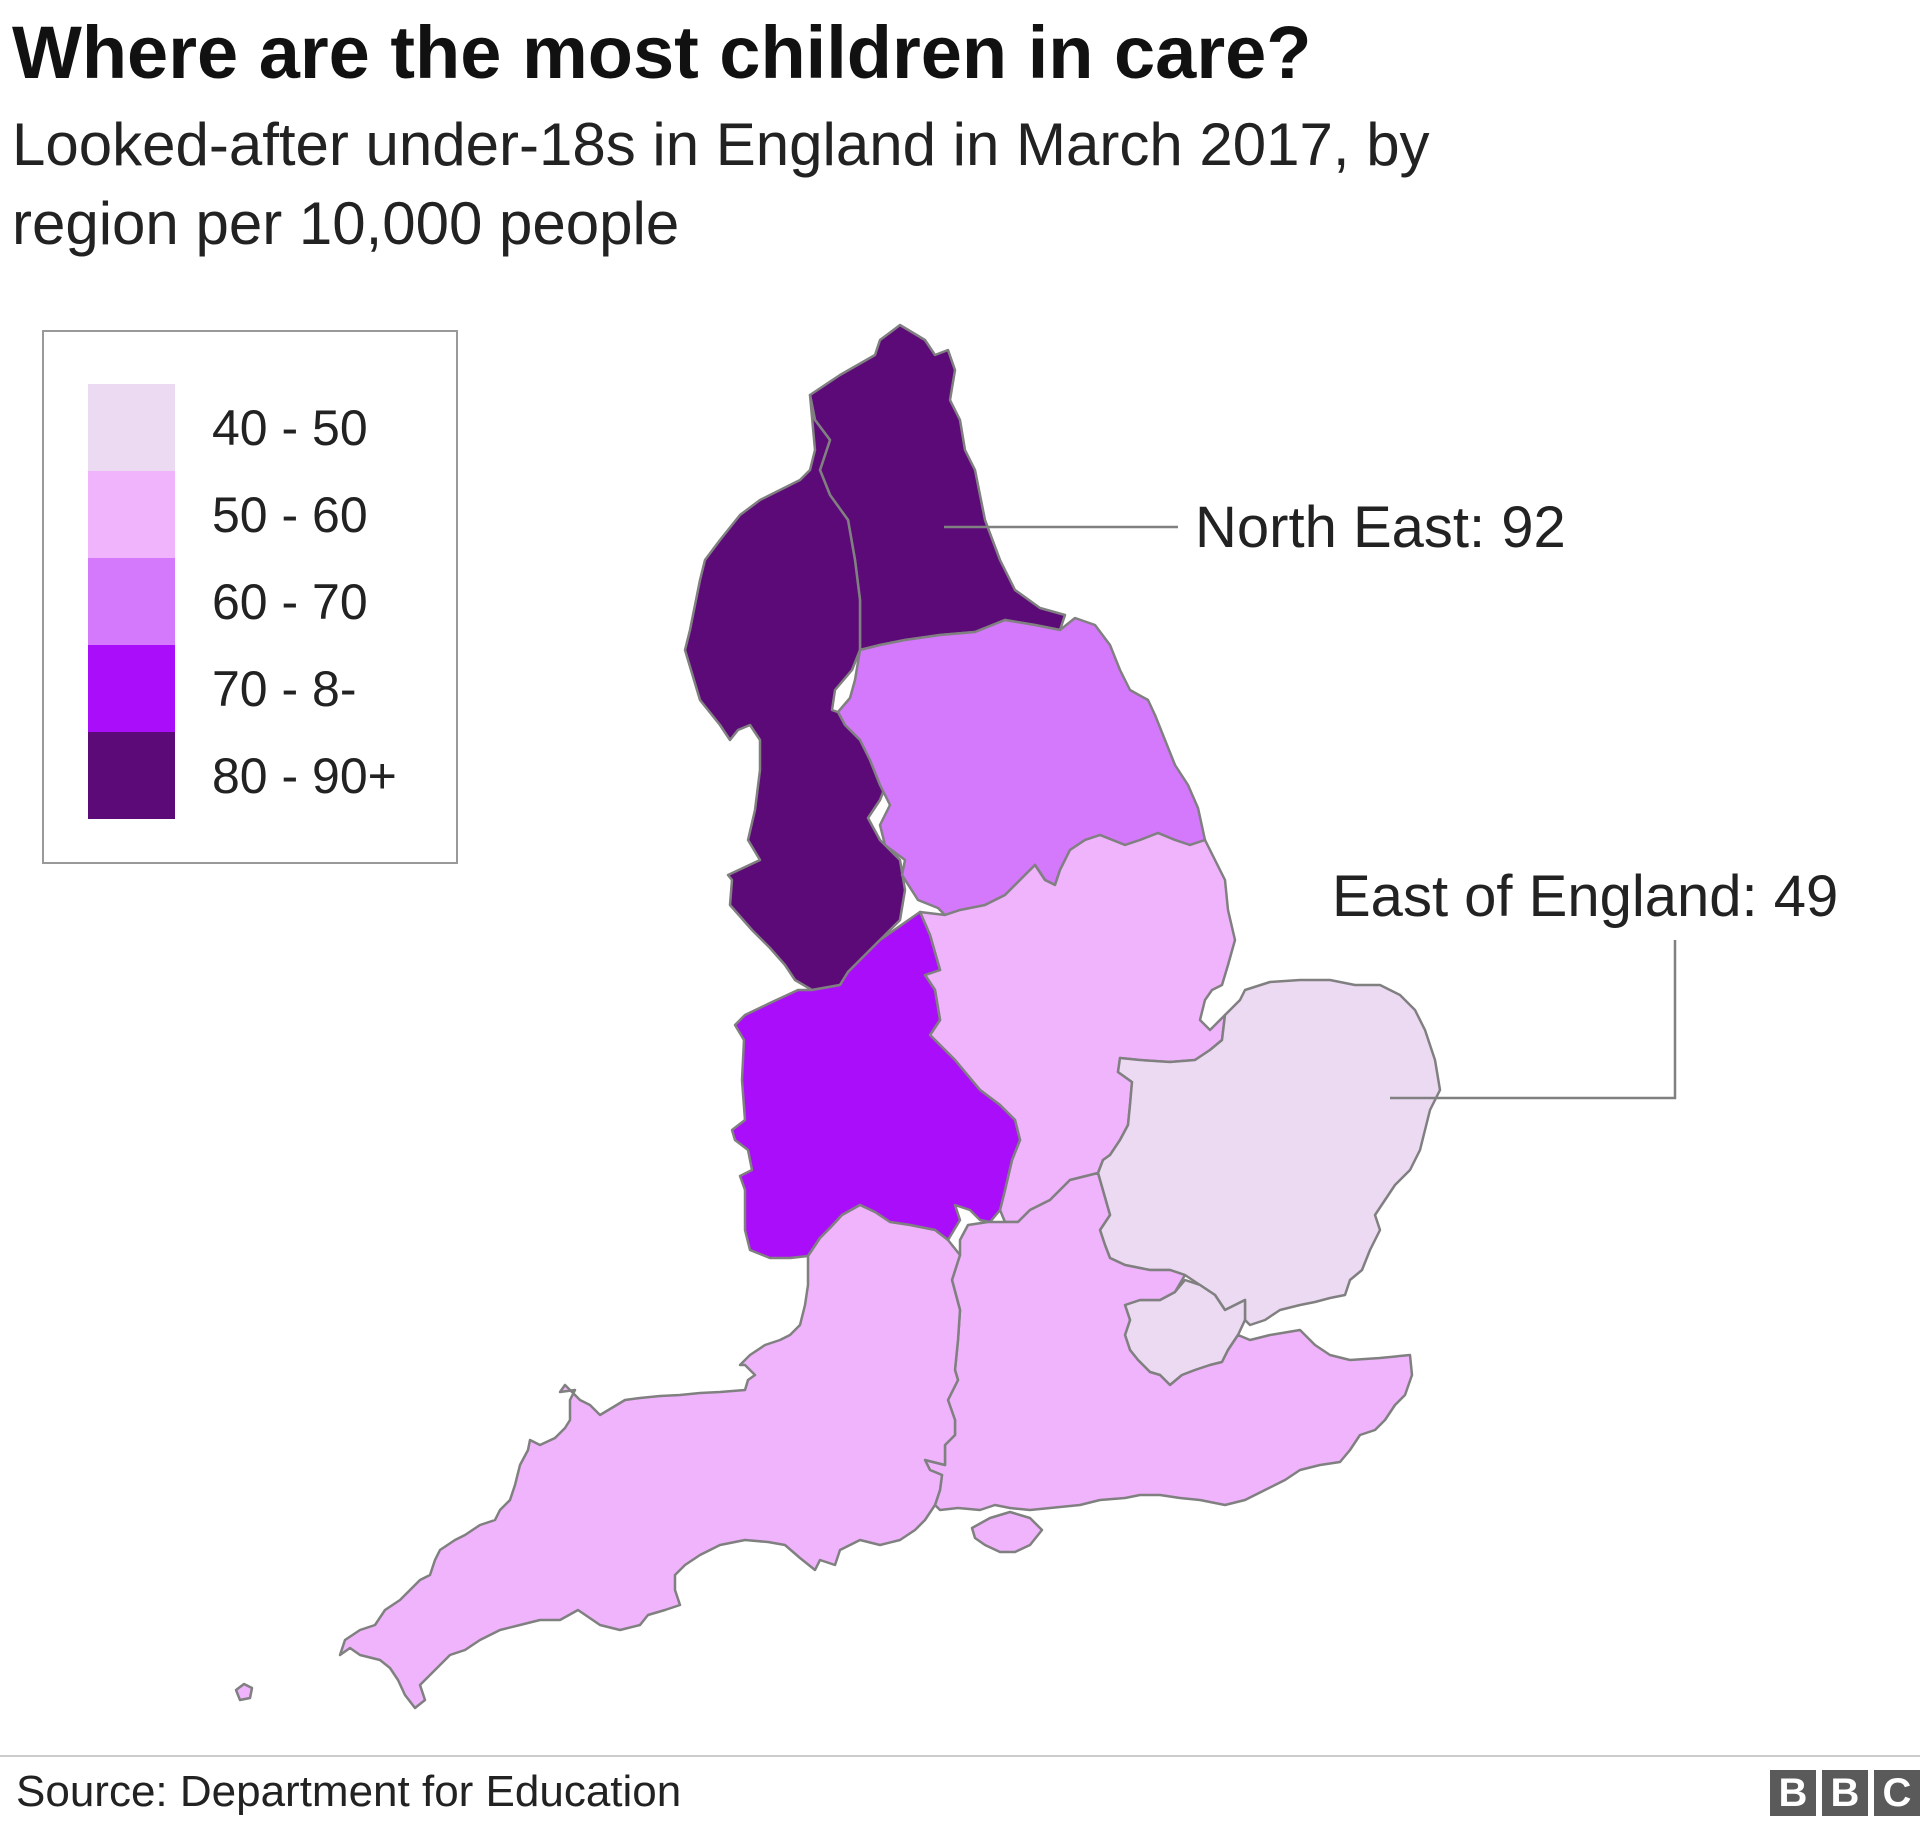 The height and width of the screenshot is (1827, 1920). Describe the element at coordinates (1007, 1532) in the screenshot. I see `region-isle-of-wight` at that location.